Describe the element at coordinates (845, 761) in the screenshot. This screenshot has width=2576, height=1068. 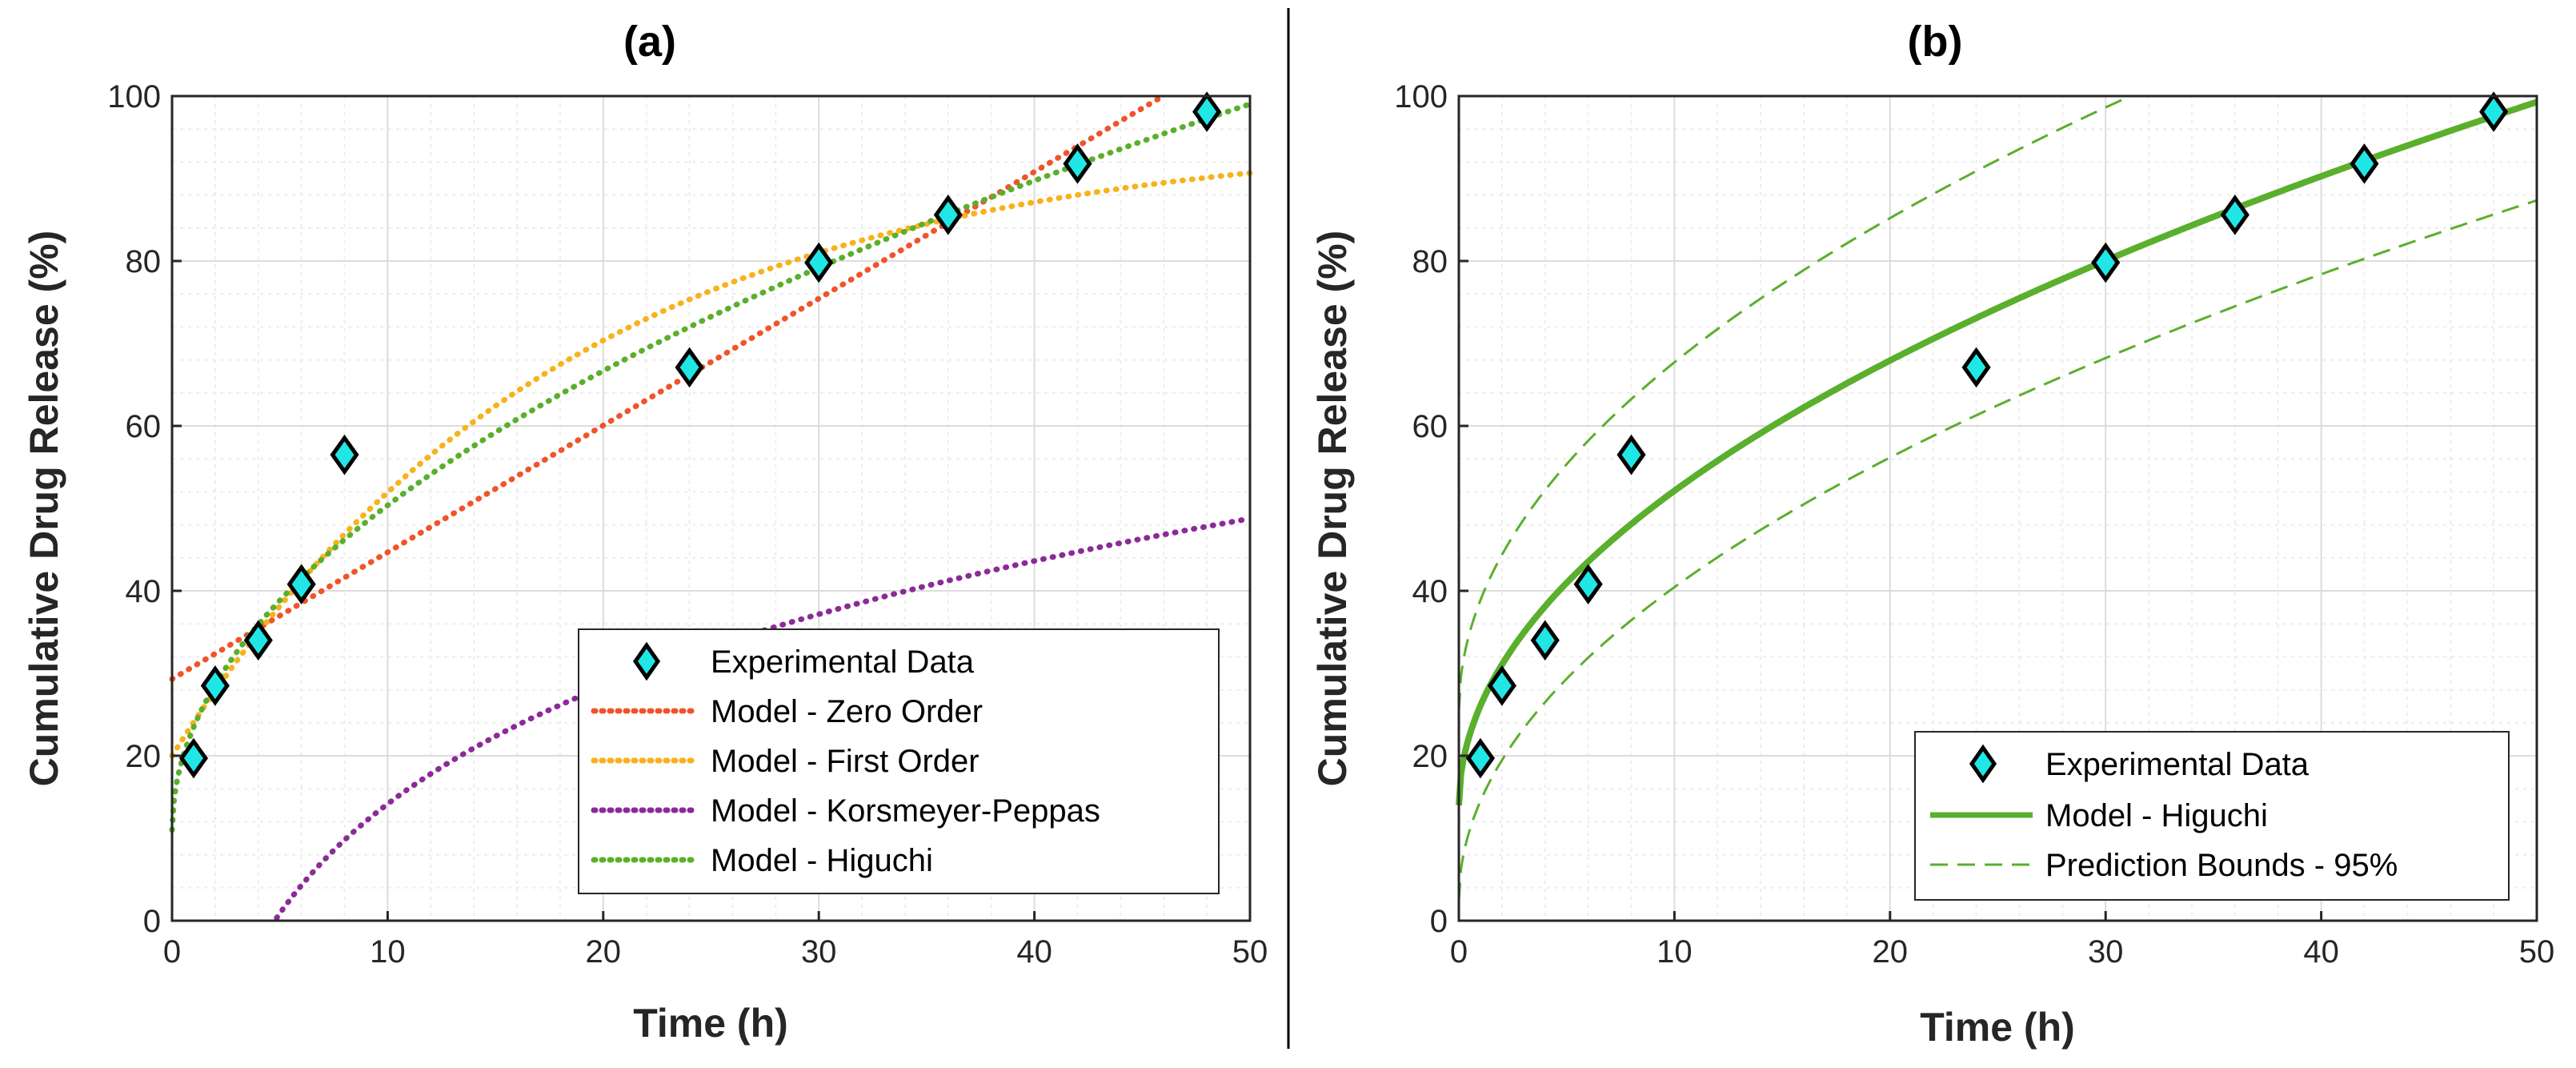
I see `legend-a-label-first: Model - First Order` at that location.